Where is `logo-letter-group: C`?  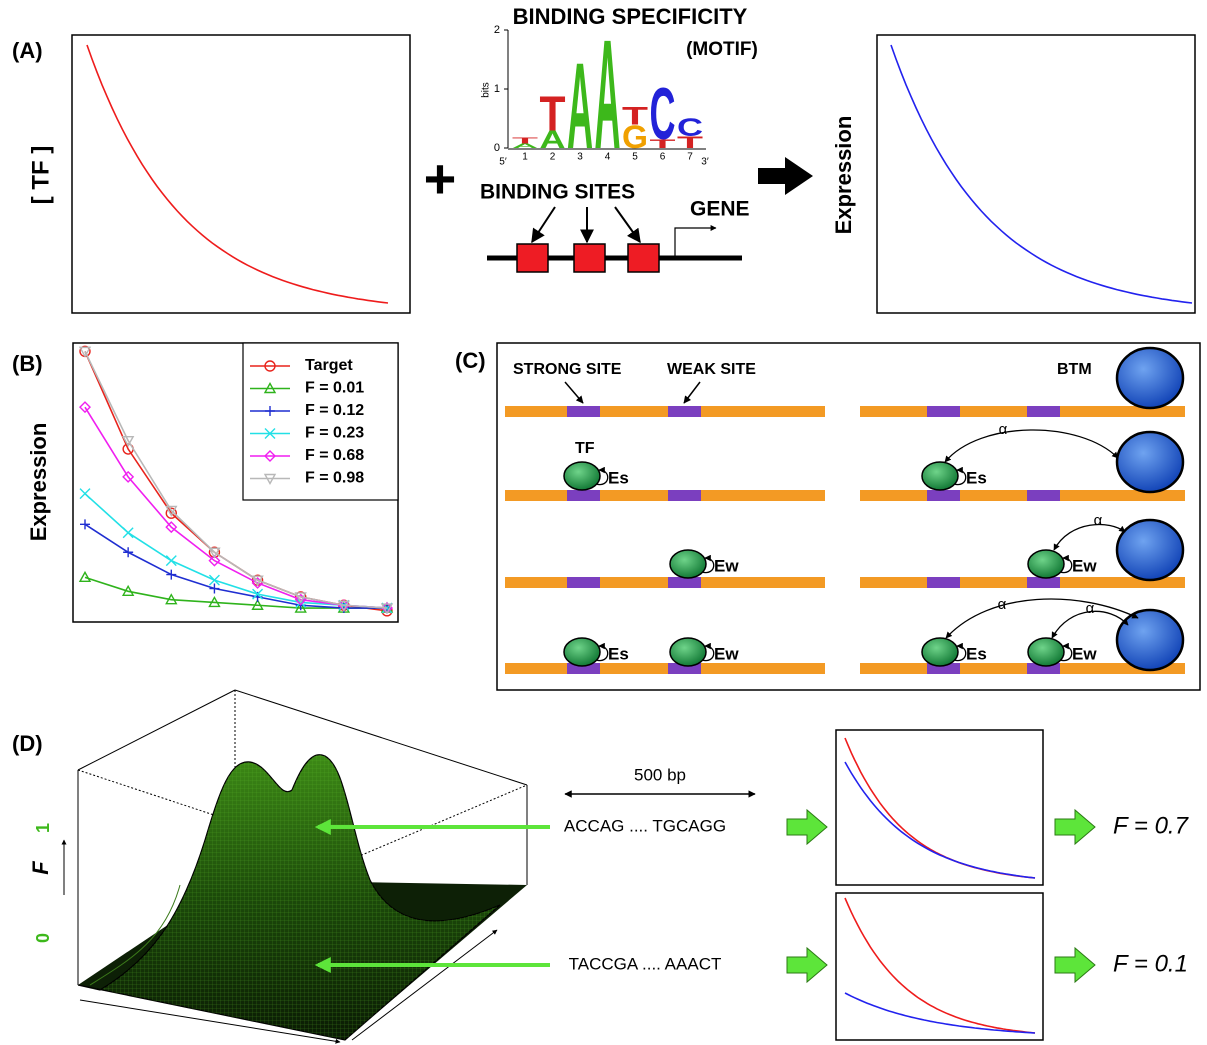 logo-letter-group: C is located at coordinates (690, 128).